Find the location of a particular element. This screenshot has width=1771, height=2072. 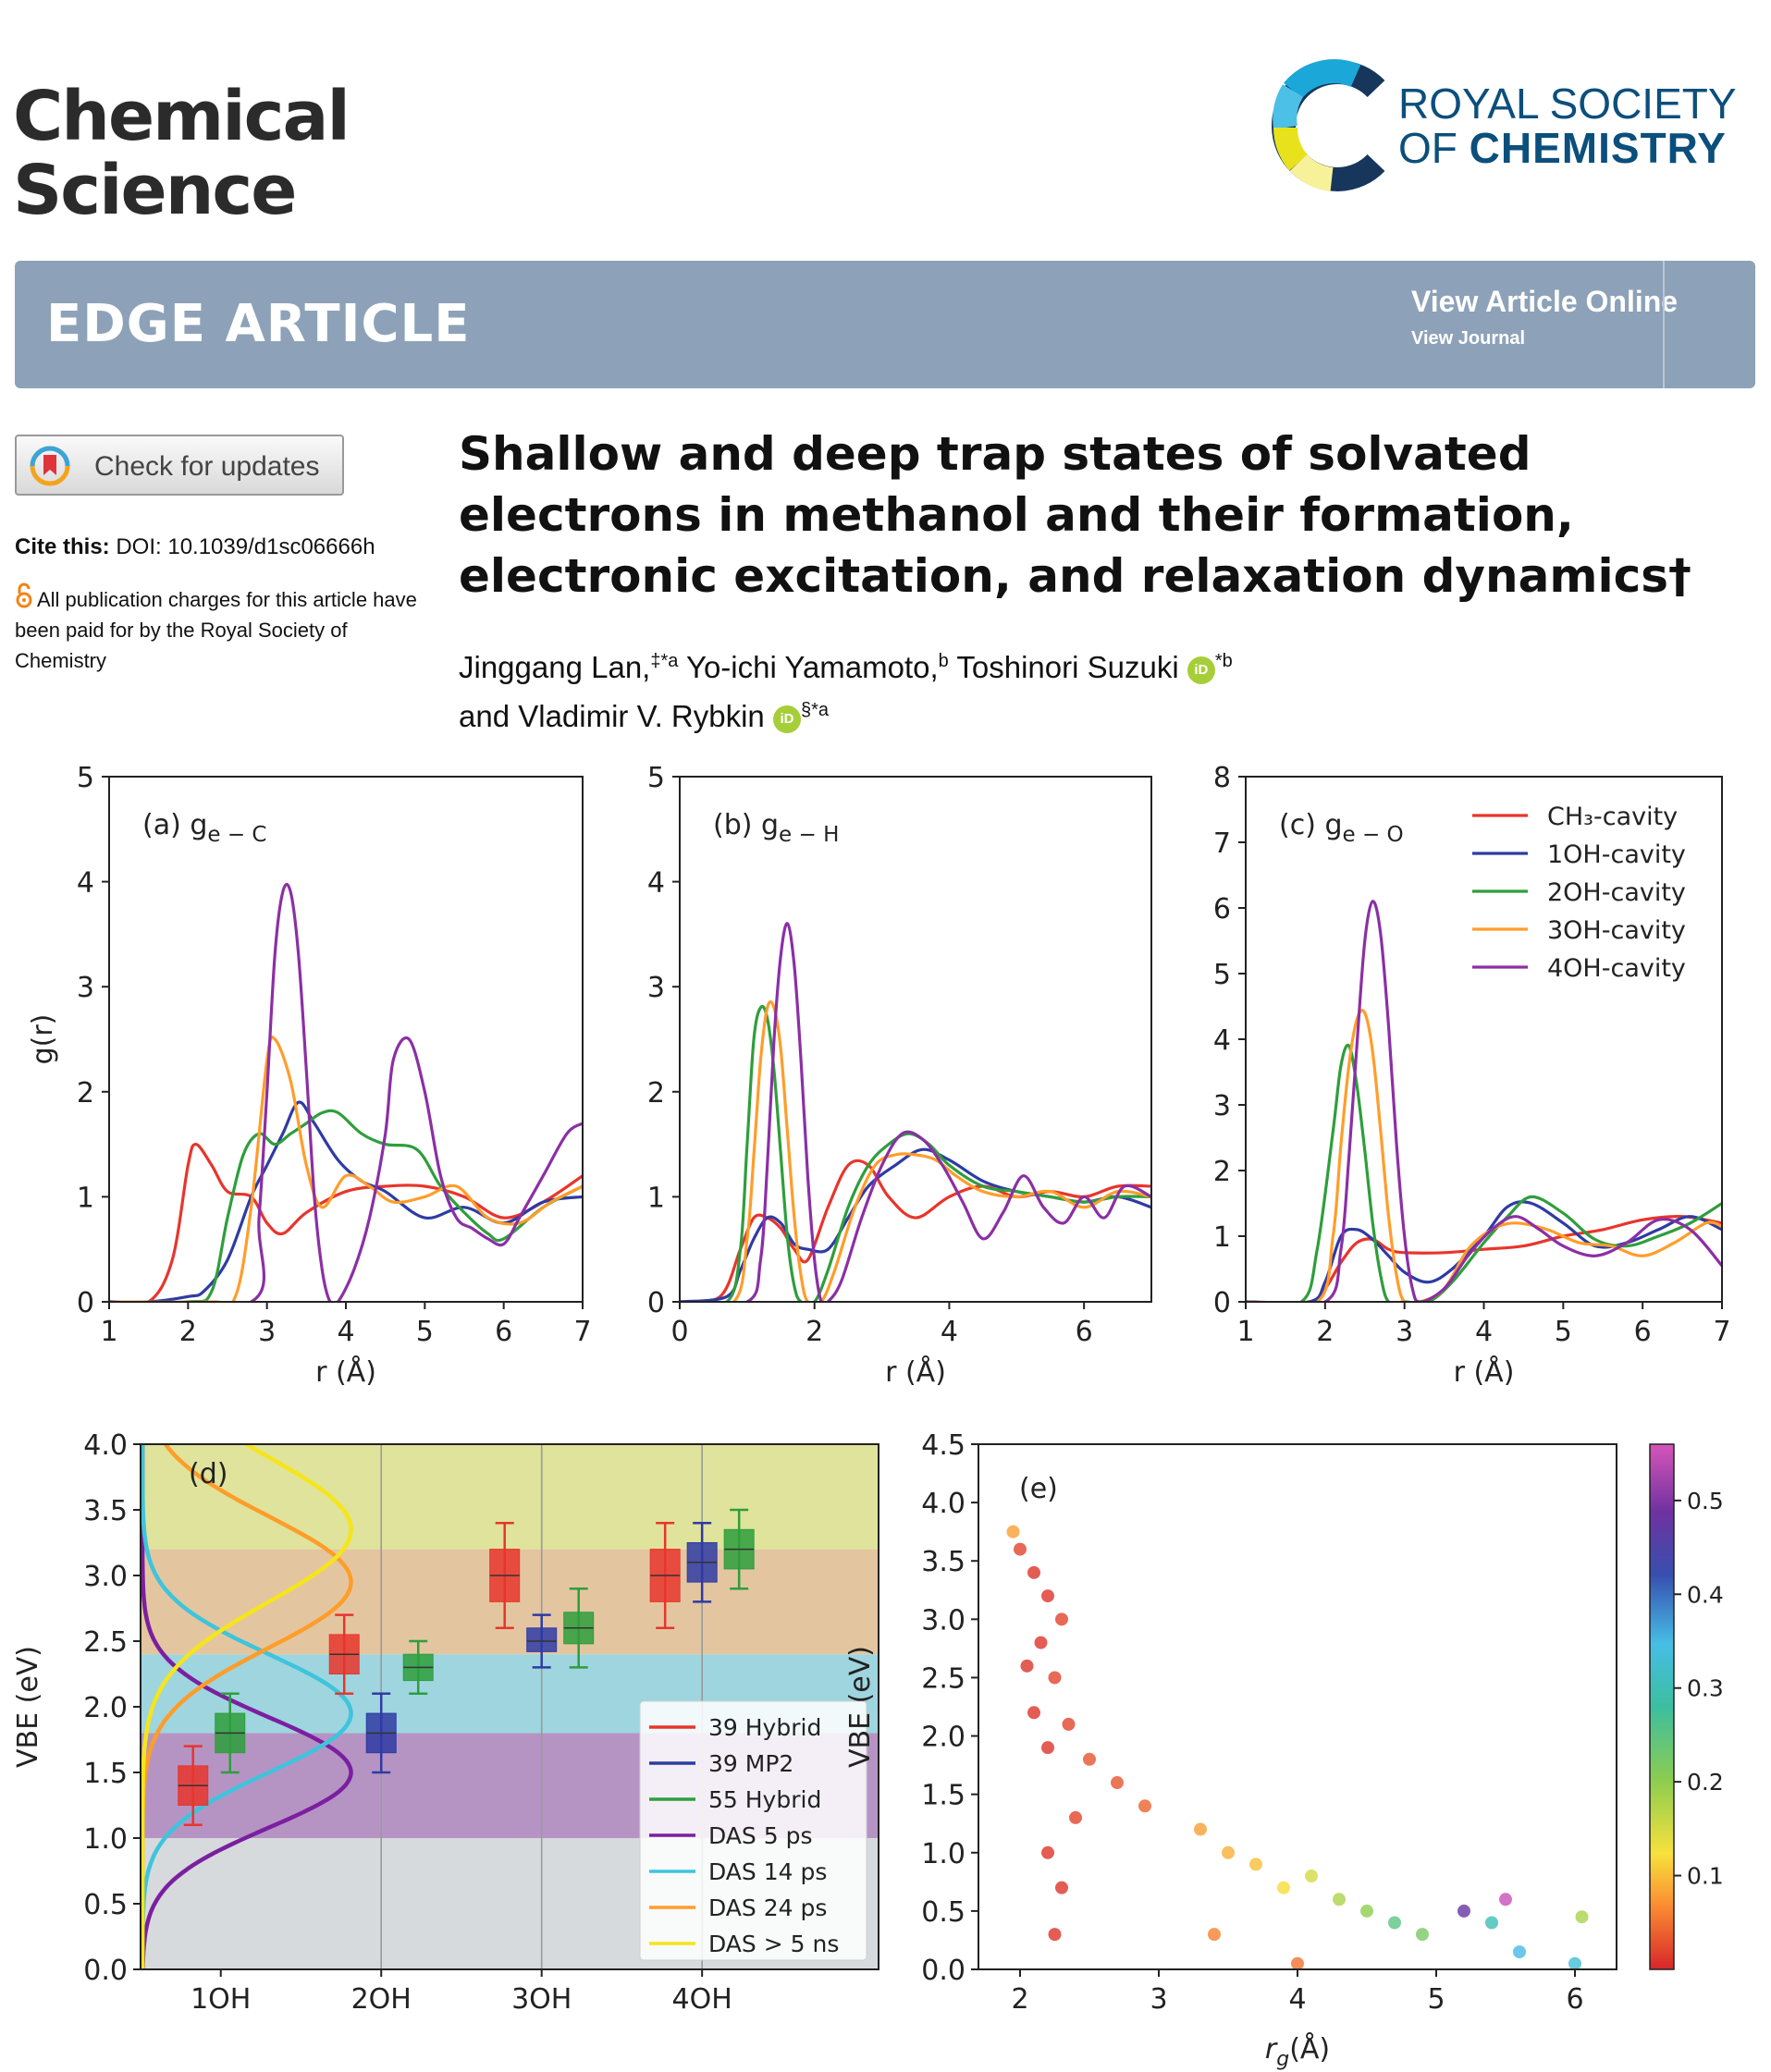

legend-label: DAS 14 ps is located at coordinates (767, 1871).